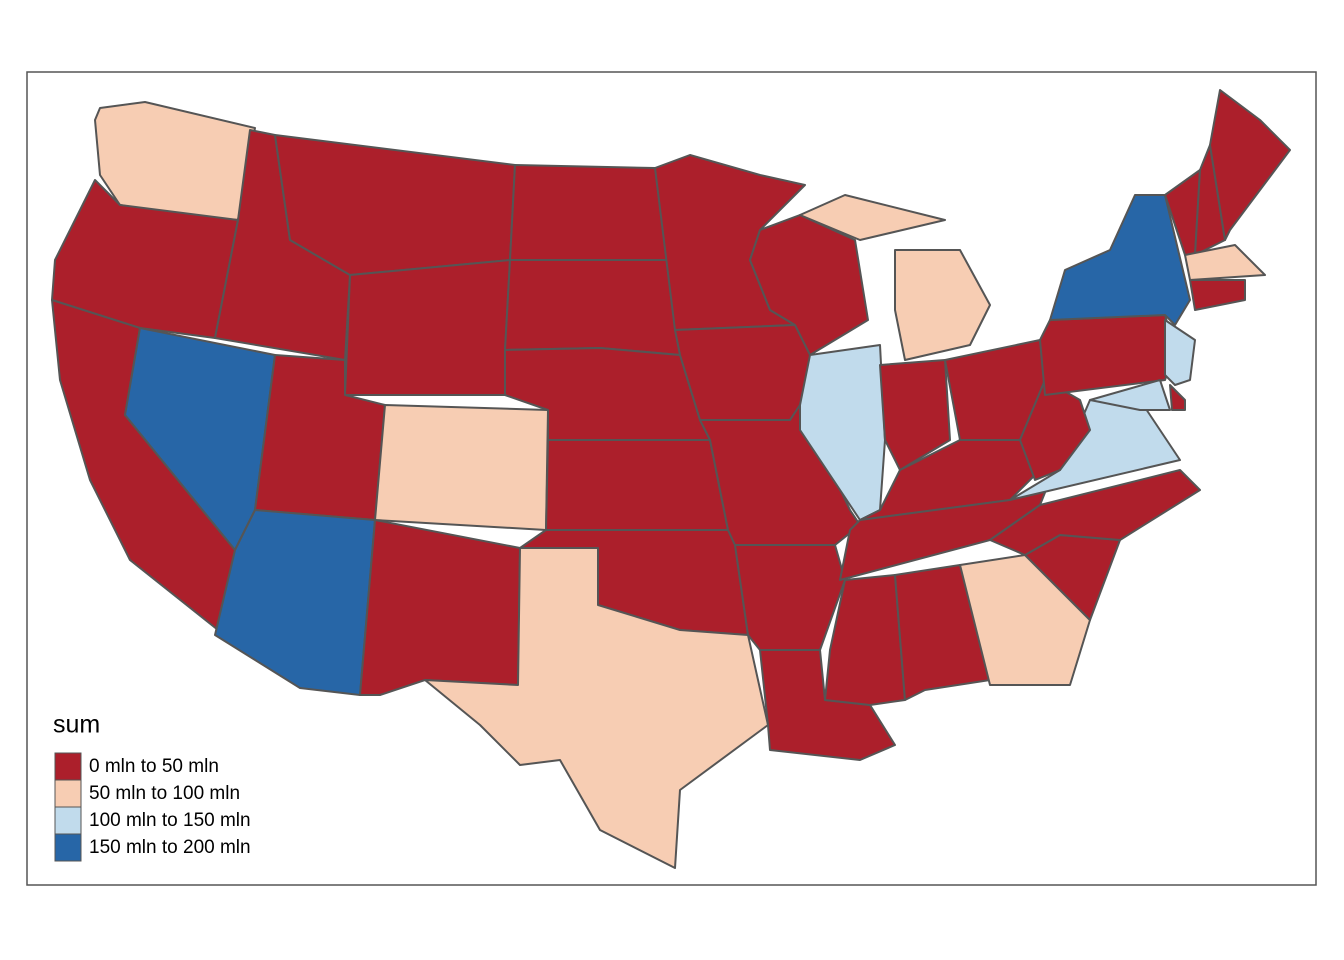 This screenshot has width=1344, height=960. What do you see at coordinates (154, 766) in the screenshot?
I see `legend-label: 0 mln to 50 mln` at bounding box center [154, 766].